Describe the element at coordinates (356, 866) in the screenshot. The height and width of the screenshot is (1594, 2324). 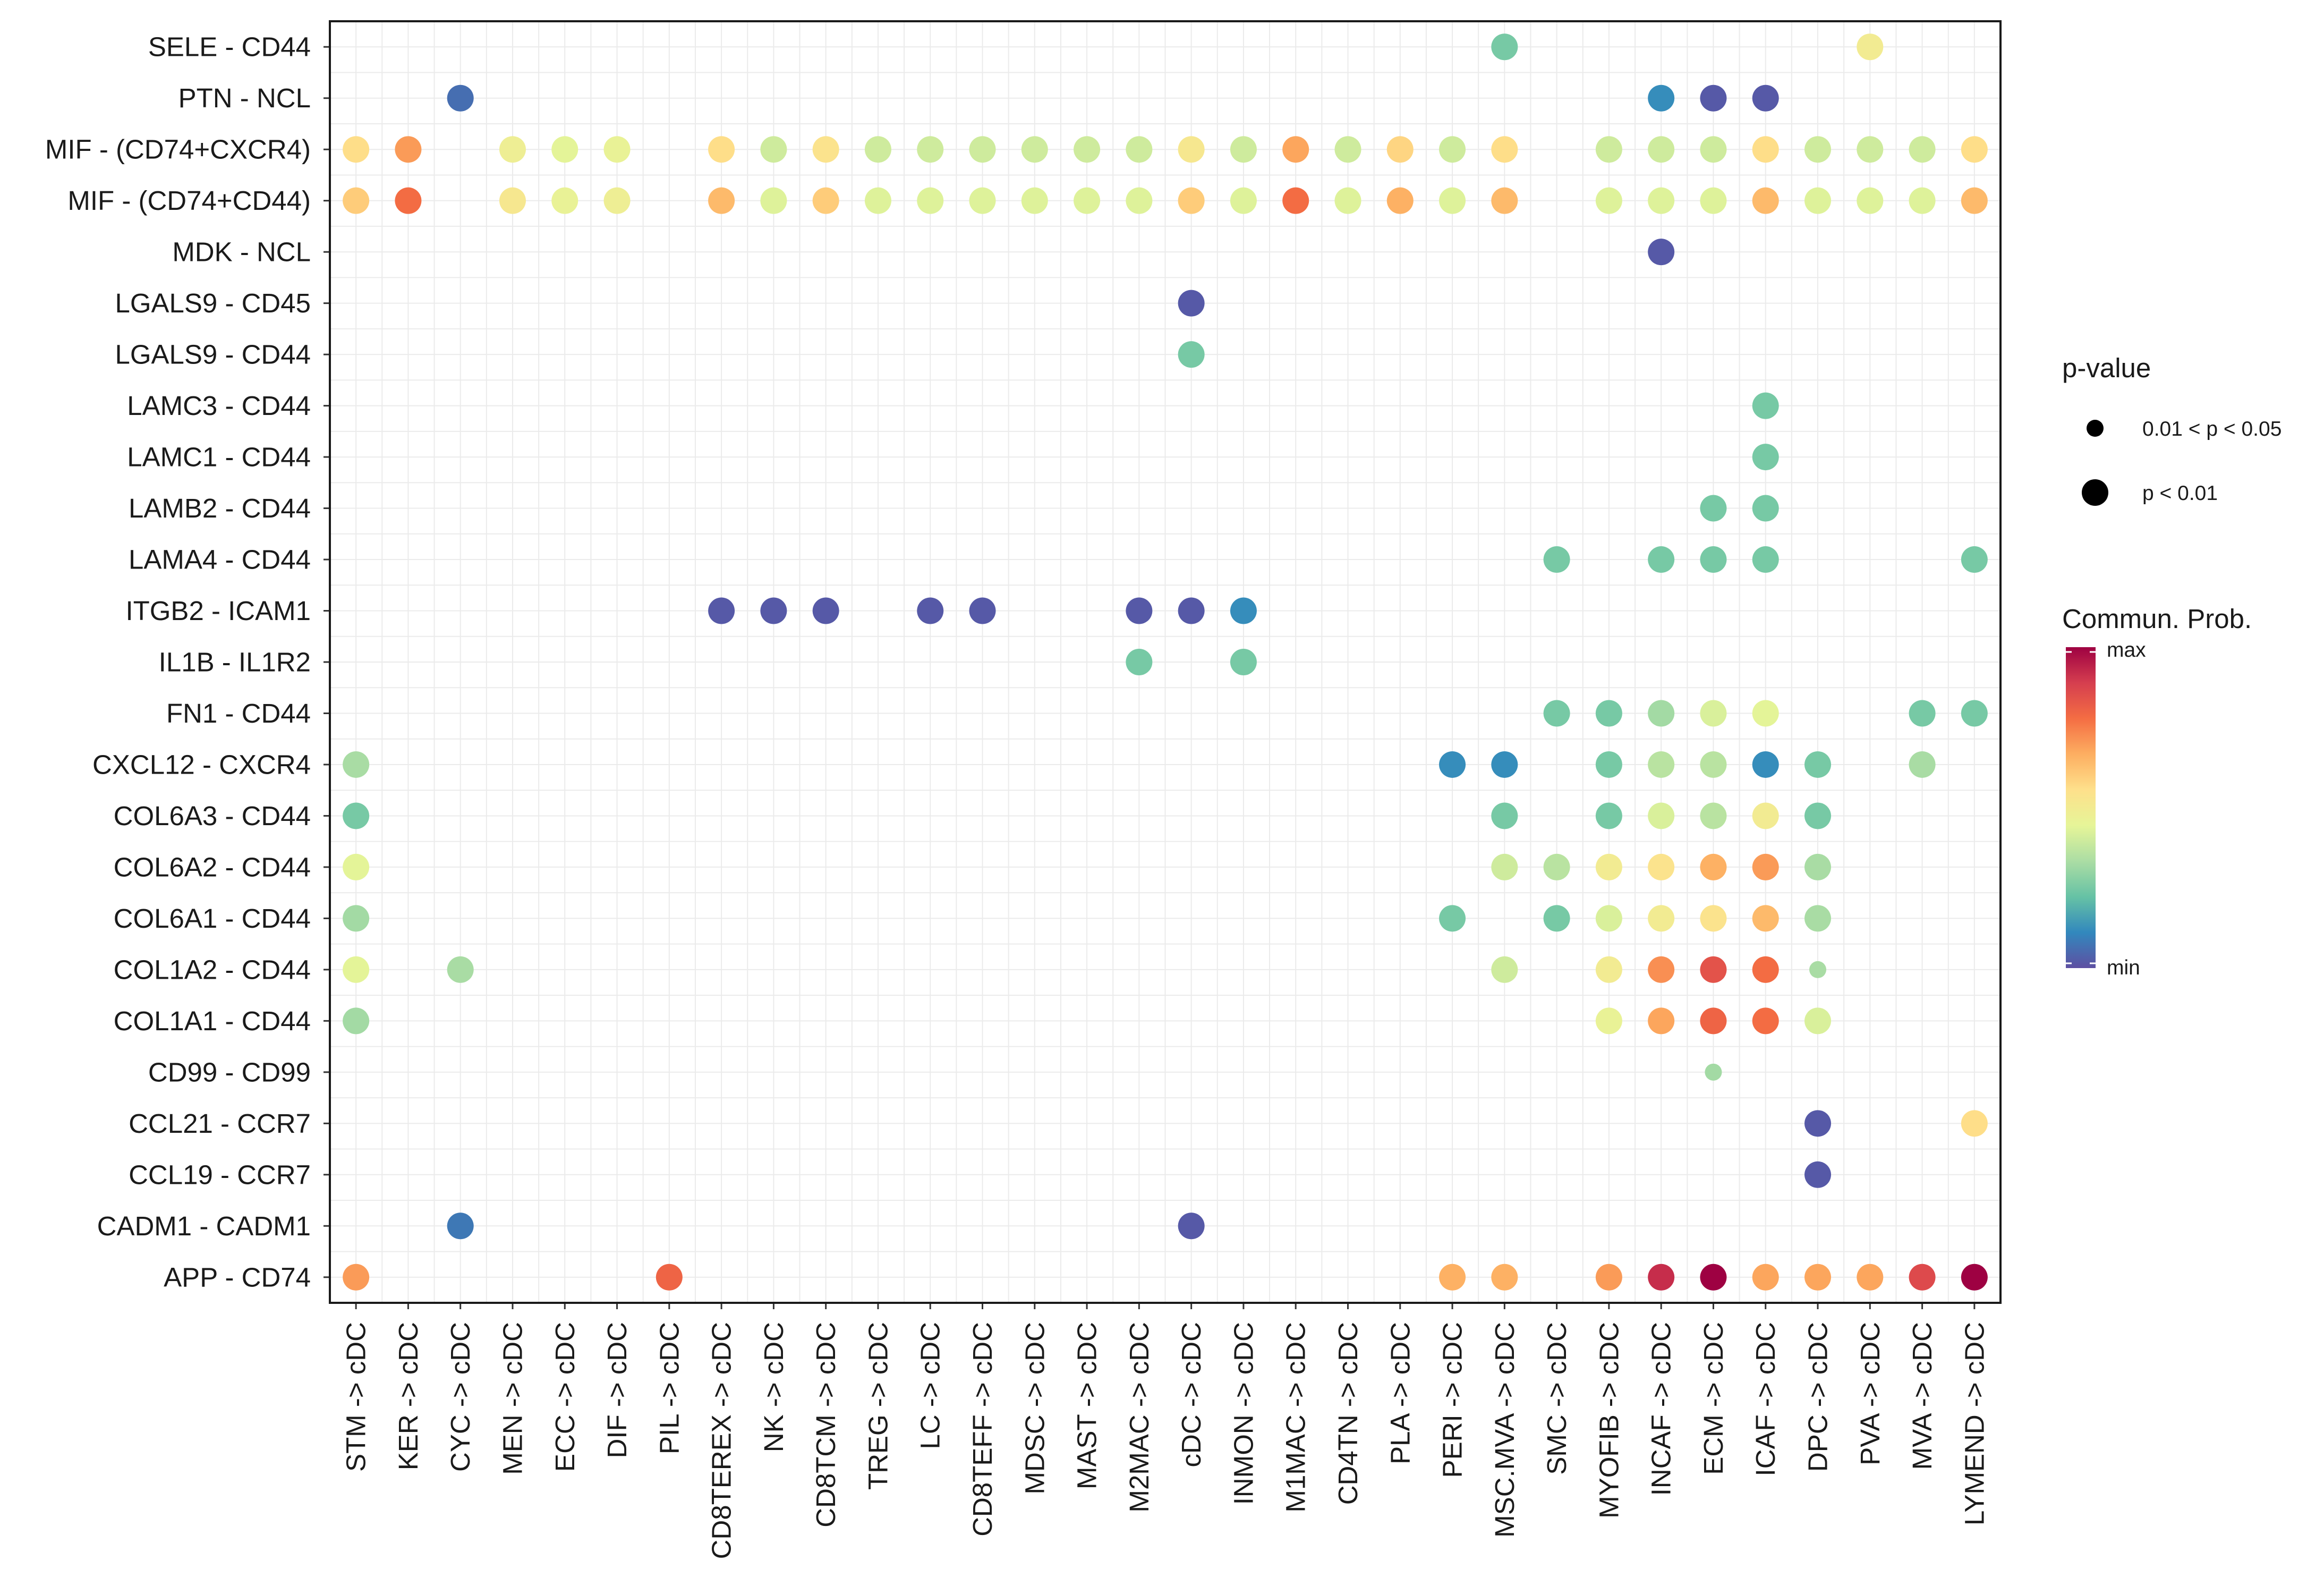
I see `point-col6a2-cd44--stm-cdc` at that location.